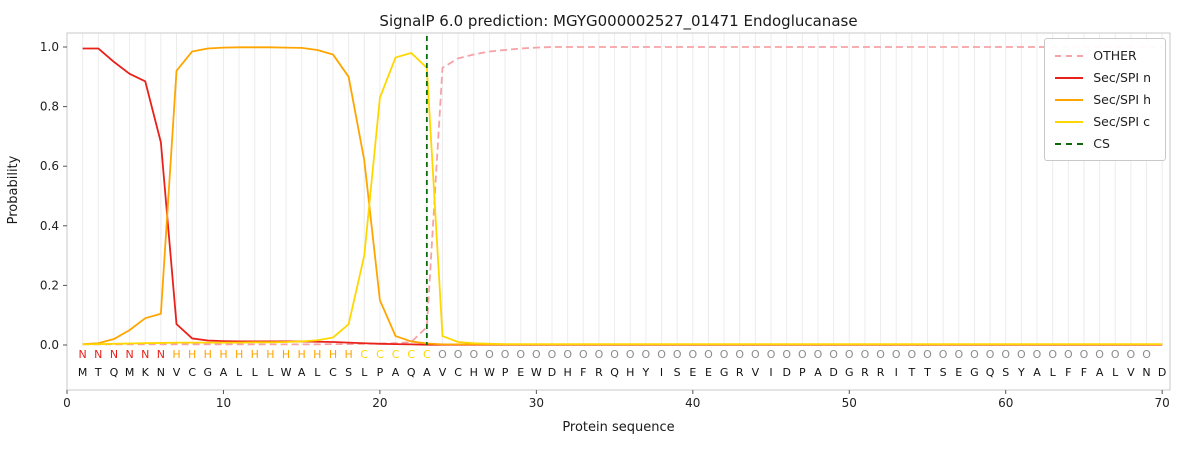 The height and width of the screenshot is (450, 1200). What do you see at coordinates (1103, 77) in the screenshot?
I see `legend-item-sec-spi-n: Sec/SPI n` at bounding box center [1103, 77].